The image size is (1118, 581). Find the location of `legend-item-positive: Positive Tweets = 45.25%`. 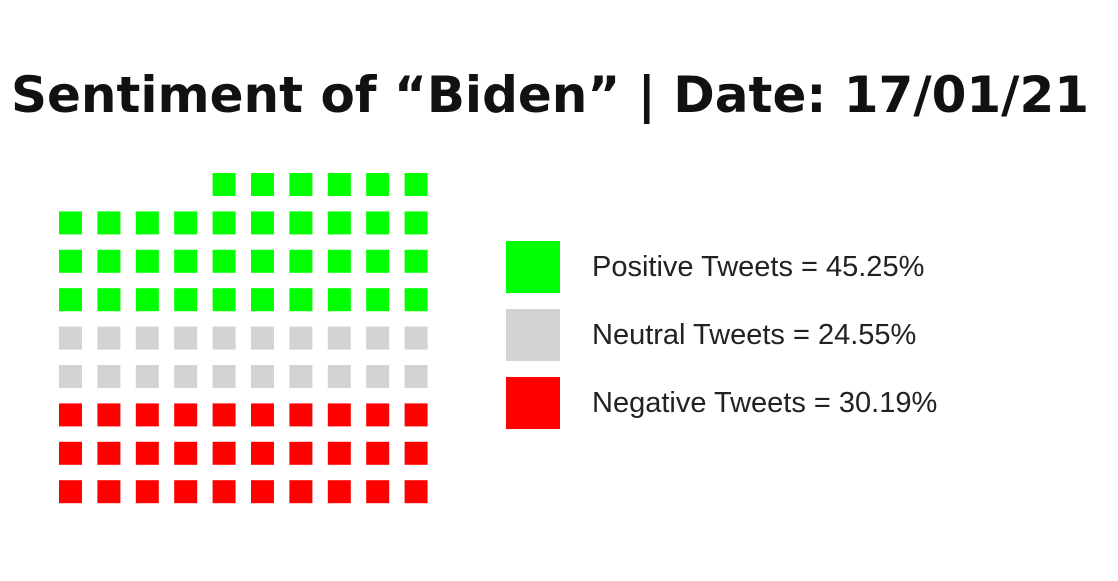

legend-item-positive: Positive Tweets = 45.25% is located at coordinates (721, 267).